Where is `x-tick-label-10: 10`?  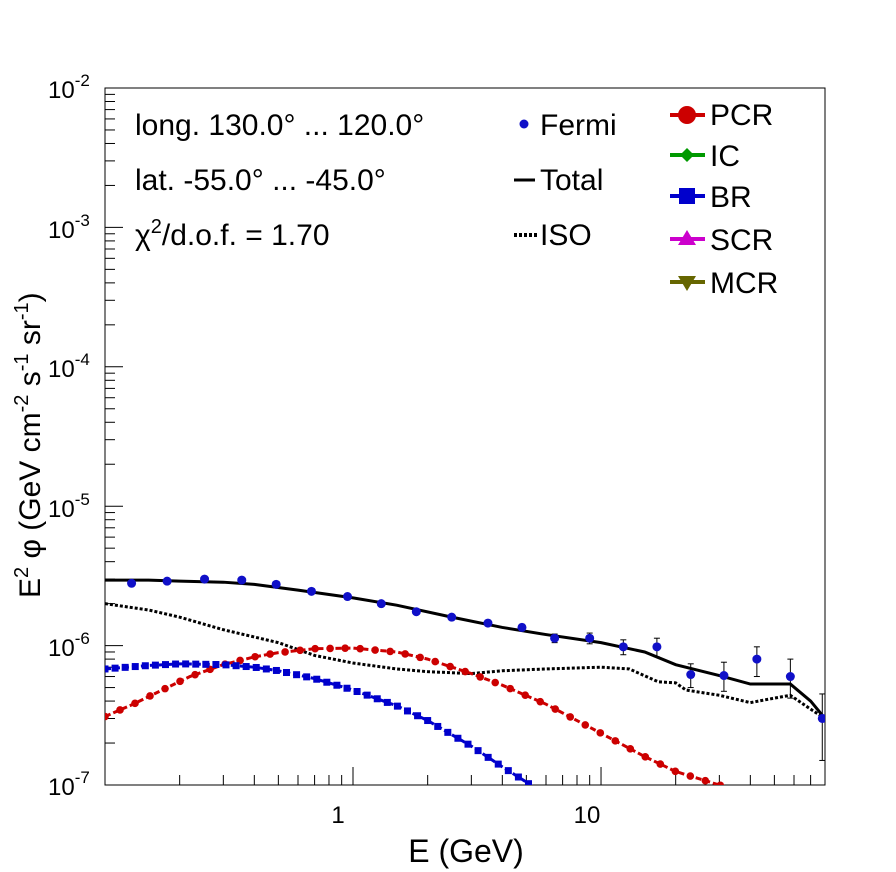 x-tick-label-10: 10 is located at coordinates (587, 815).